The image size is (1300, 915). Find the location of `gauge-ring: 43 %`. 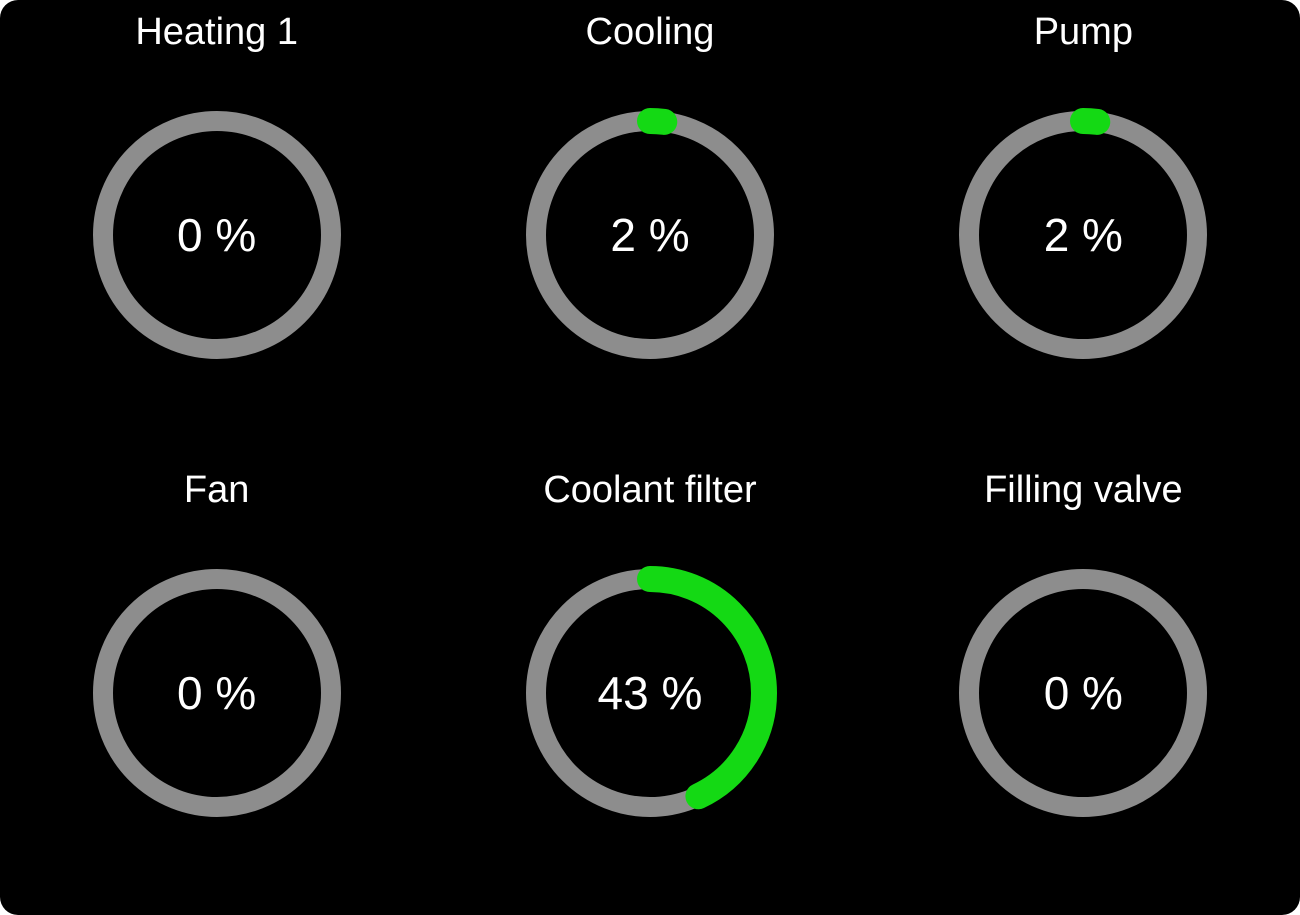

gauge-ring: 43 % is located at coordinates (649, 692).